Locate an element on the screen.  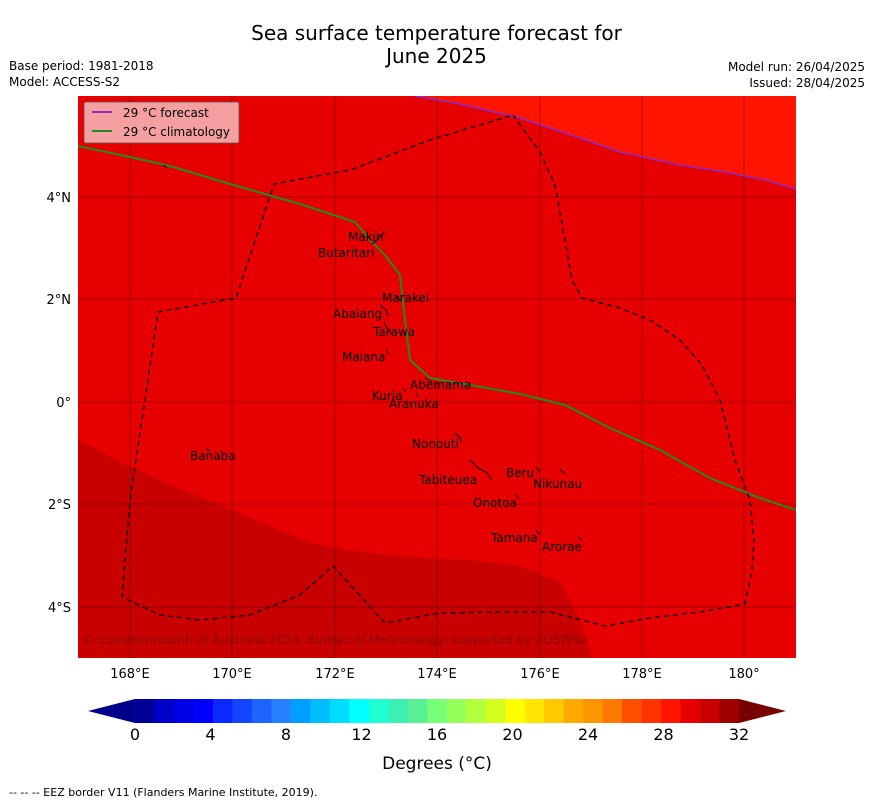
forecast-29c-contour is located at coordinates (605, 143).